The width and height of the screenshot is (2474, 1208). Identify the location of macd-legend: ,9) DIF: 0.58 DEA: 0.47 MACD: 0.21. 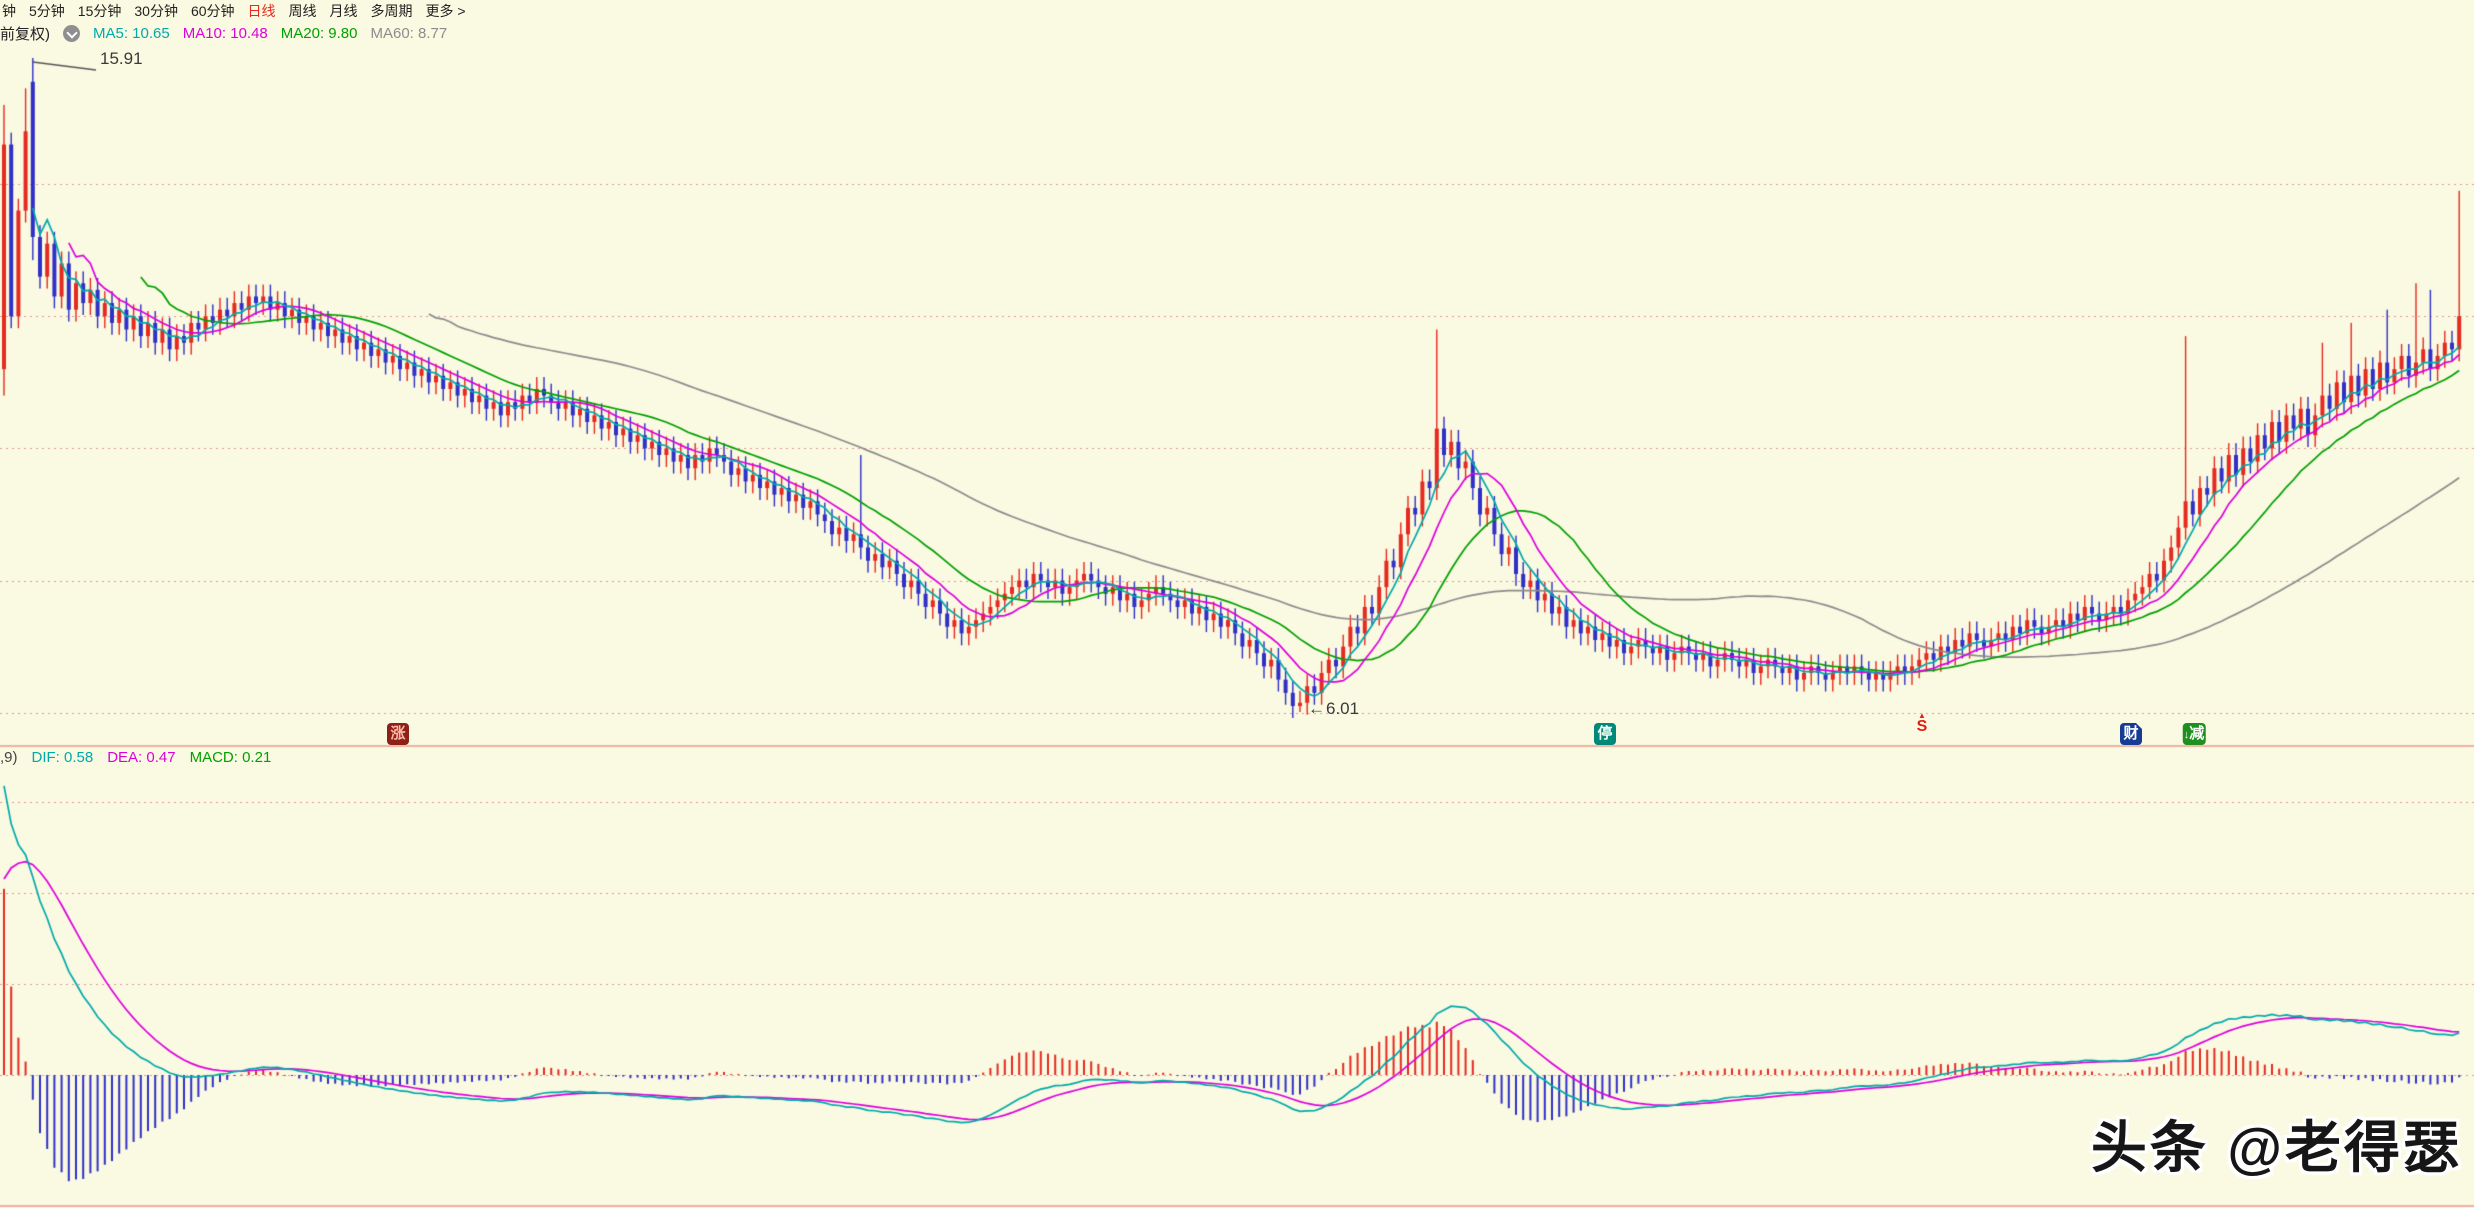
(135, 757).